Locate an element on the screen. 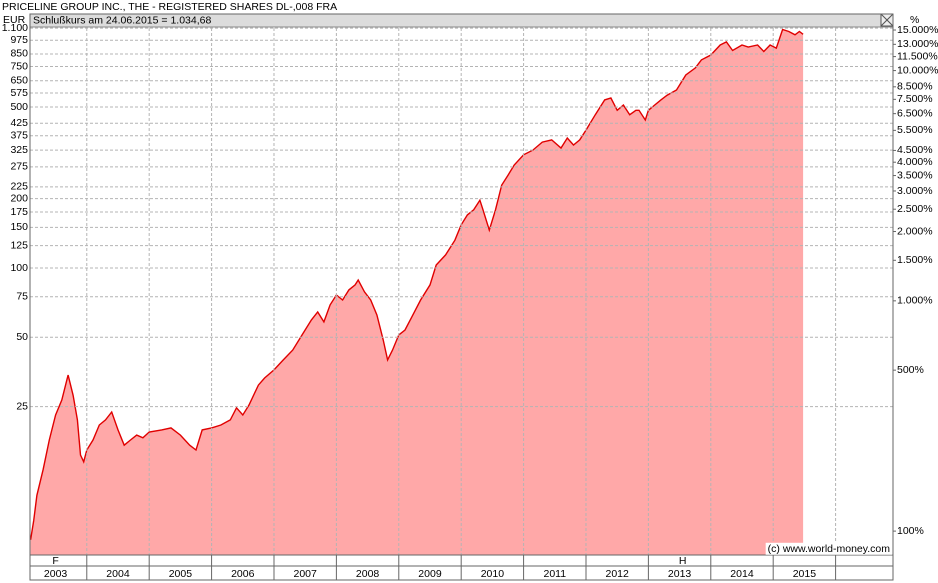 The image size is (938, 583). x-tick-label: 2015 is located at coordinates (805, 574).